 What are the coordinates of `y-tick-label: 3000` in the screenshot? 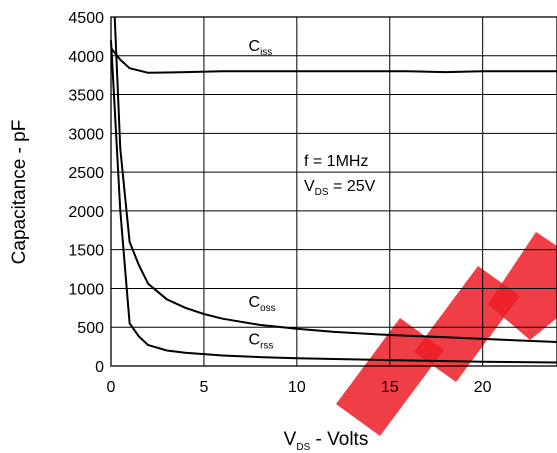 It's located at (86, 134).